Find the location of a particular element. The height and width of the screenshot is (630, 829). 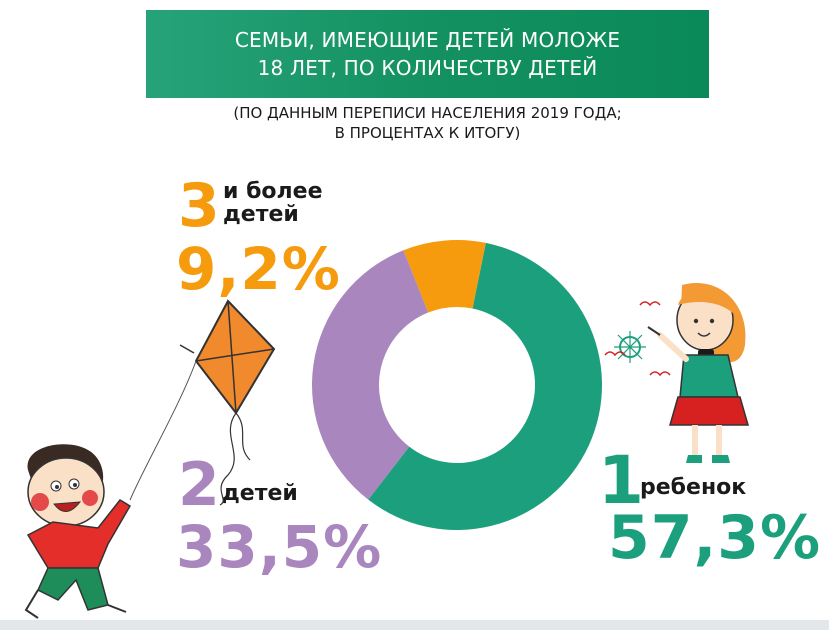

three-plus-label: и более детей is located at coordinates (273, 203).